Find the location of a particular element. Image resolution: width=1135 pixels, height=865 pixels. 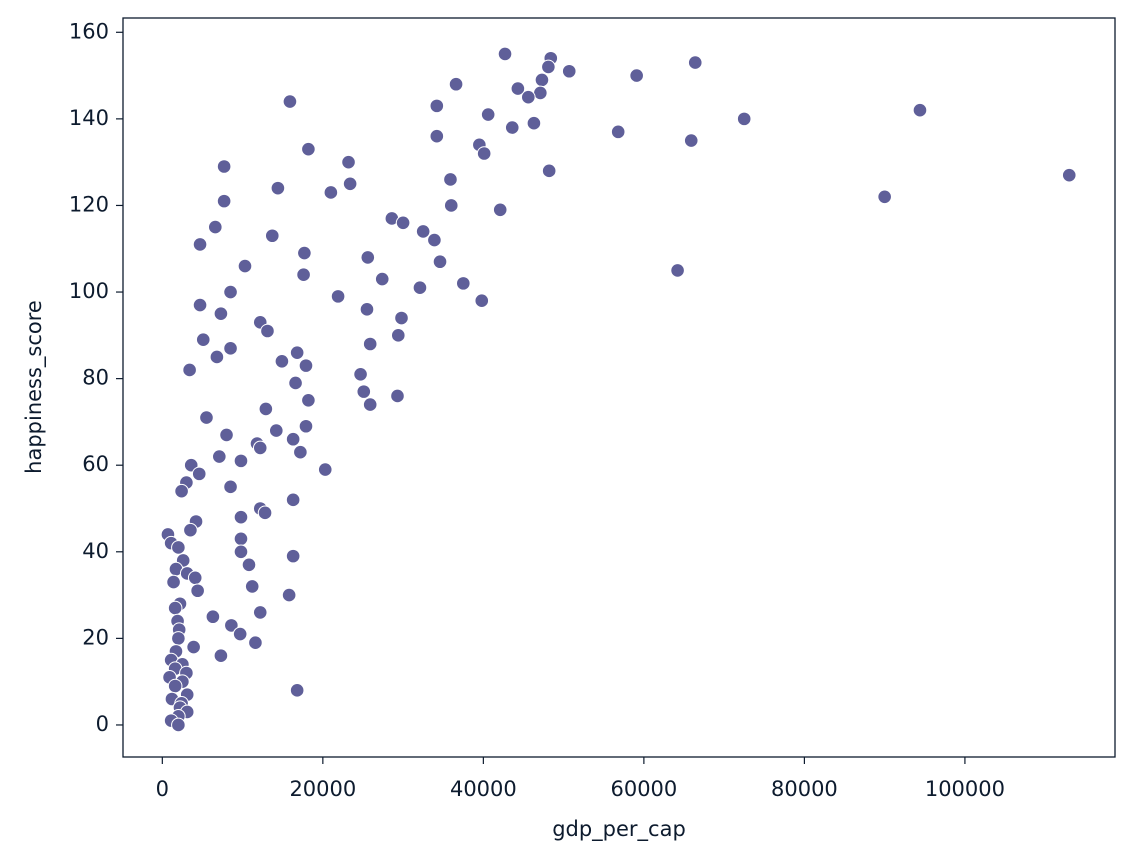

x-tick-label: 20000 is located at coordinates (322, 789).